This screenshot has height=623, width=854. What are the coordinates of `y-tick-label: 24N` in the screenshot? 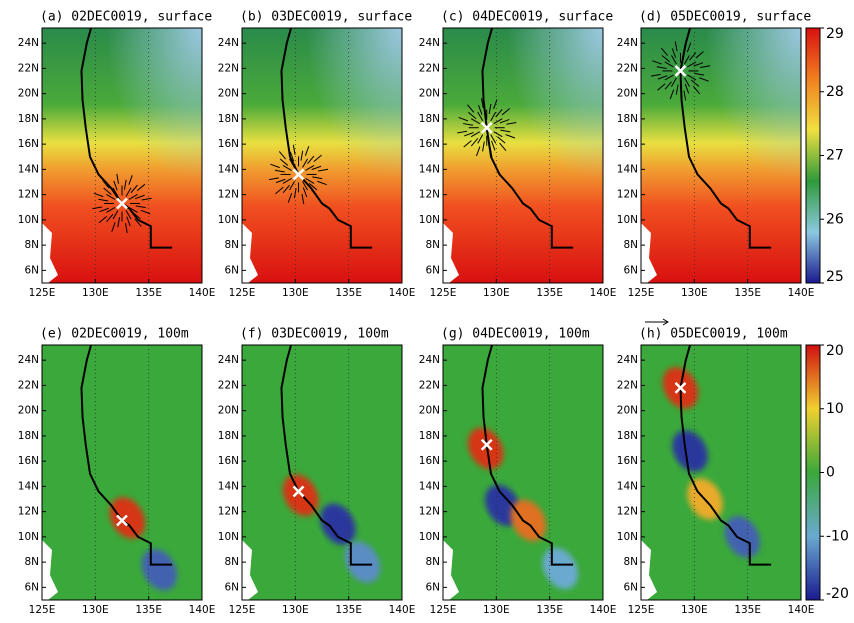 It's located at (28, 43).